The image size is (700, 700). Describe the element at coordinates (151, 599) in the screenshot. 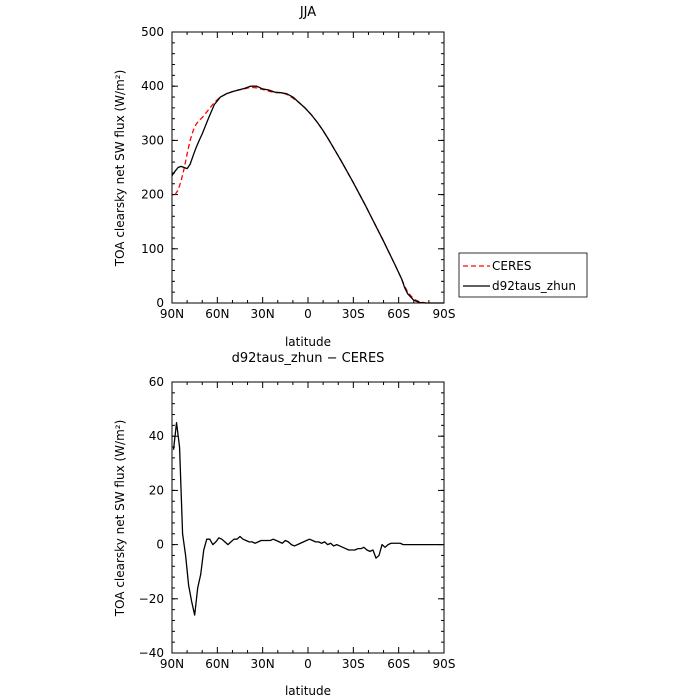

I see `bottom-y-tick-label: −20` at that location.